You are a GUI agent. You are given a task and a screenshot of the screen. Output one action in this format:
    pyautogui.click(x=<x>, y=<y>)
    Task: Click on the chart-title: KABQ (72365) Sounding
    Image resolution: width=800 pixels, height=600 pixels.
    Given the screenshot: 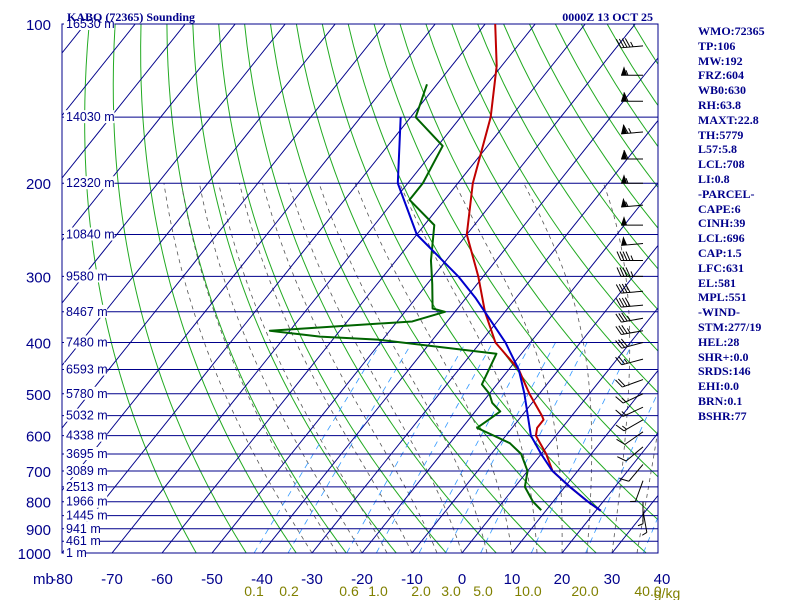 What is the action you would take?
    pyautogui.click(x=131, y=17)
    